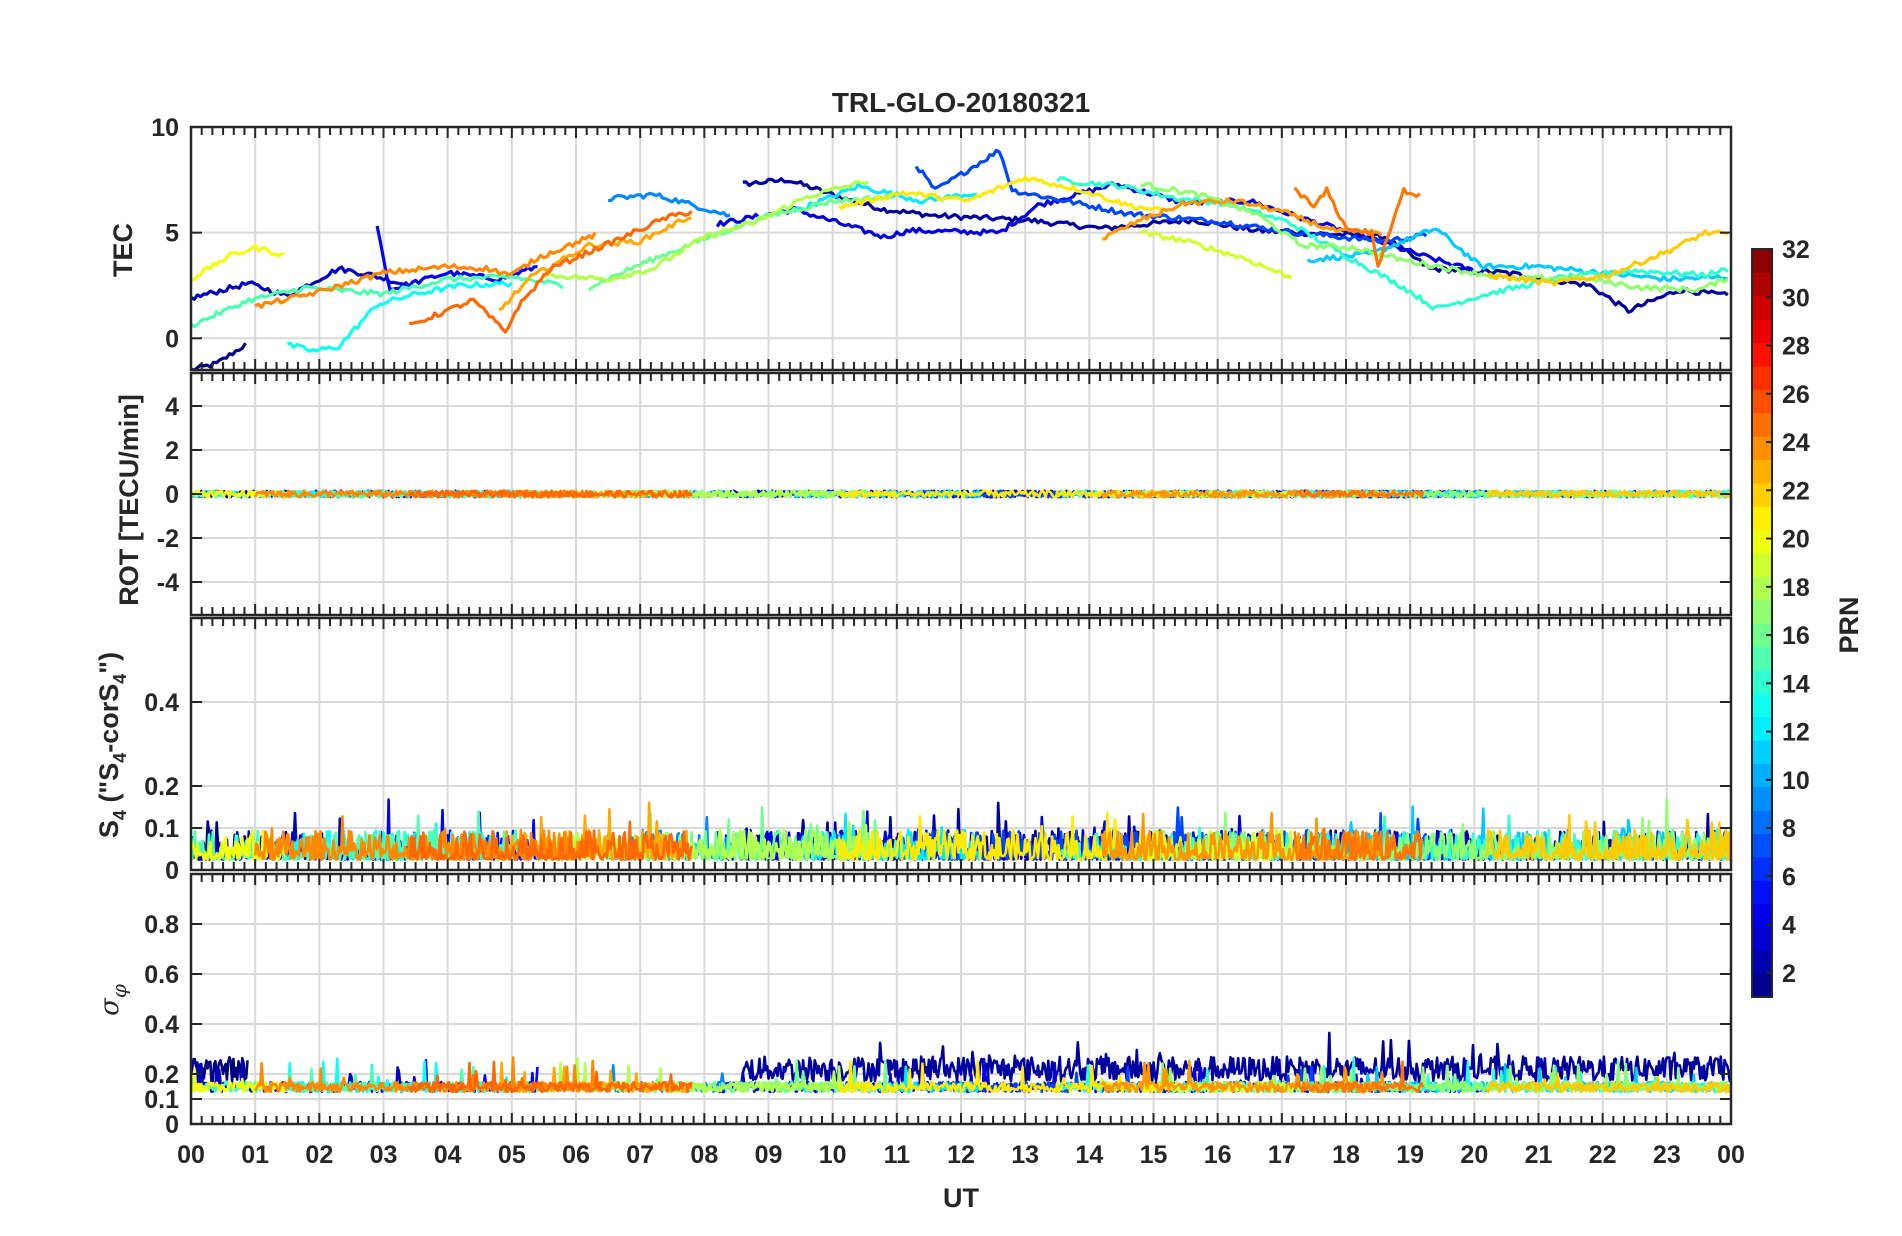 This screenshot has width=1902, height=1236. What do you see at coordinates (1796, 395) in the screenshot?
I see `colorbar-tick-label: 26` at bounding box center [1796, 395].